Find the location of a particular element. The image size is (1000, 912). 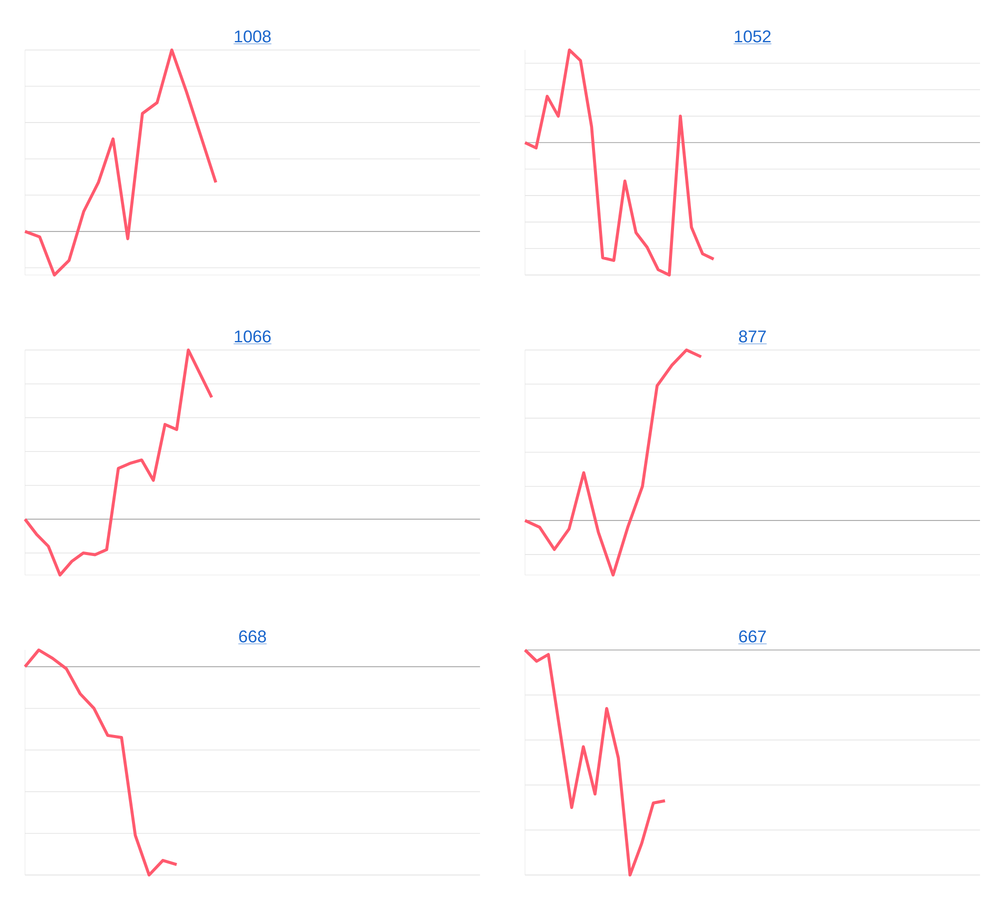

chart-title: 668 is located at coordinates (252, 636).